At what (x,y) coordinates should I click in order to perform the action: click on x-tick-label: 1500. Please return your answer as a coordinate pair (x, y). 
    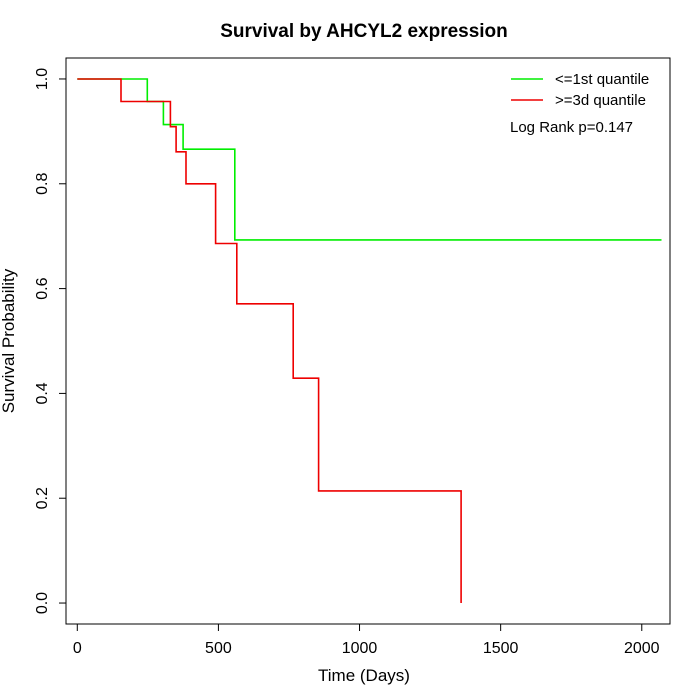
    Looking at the image, I should click on (501, 648).